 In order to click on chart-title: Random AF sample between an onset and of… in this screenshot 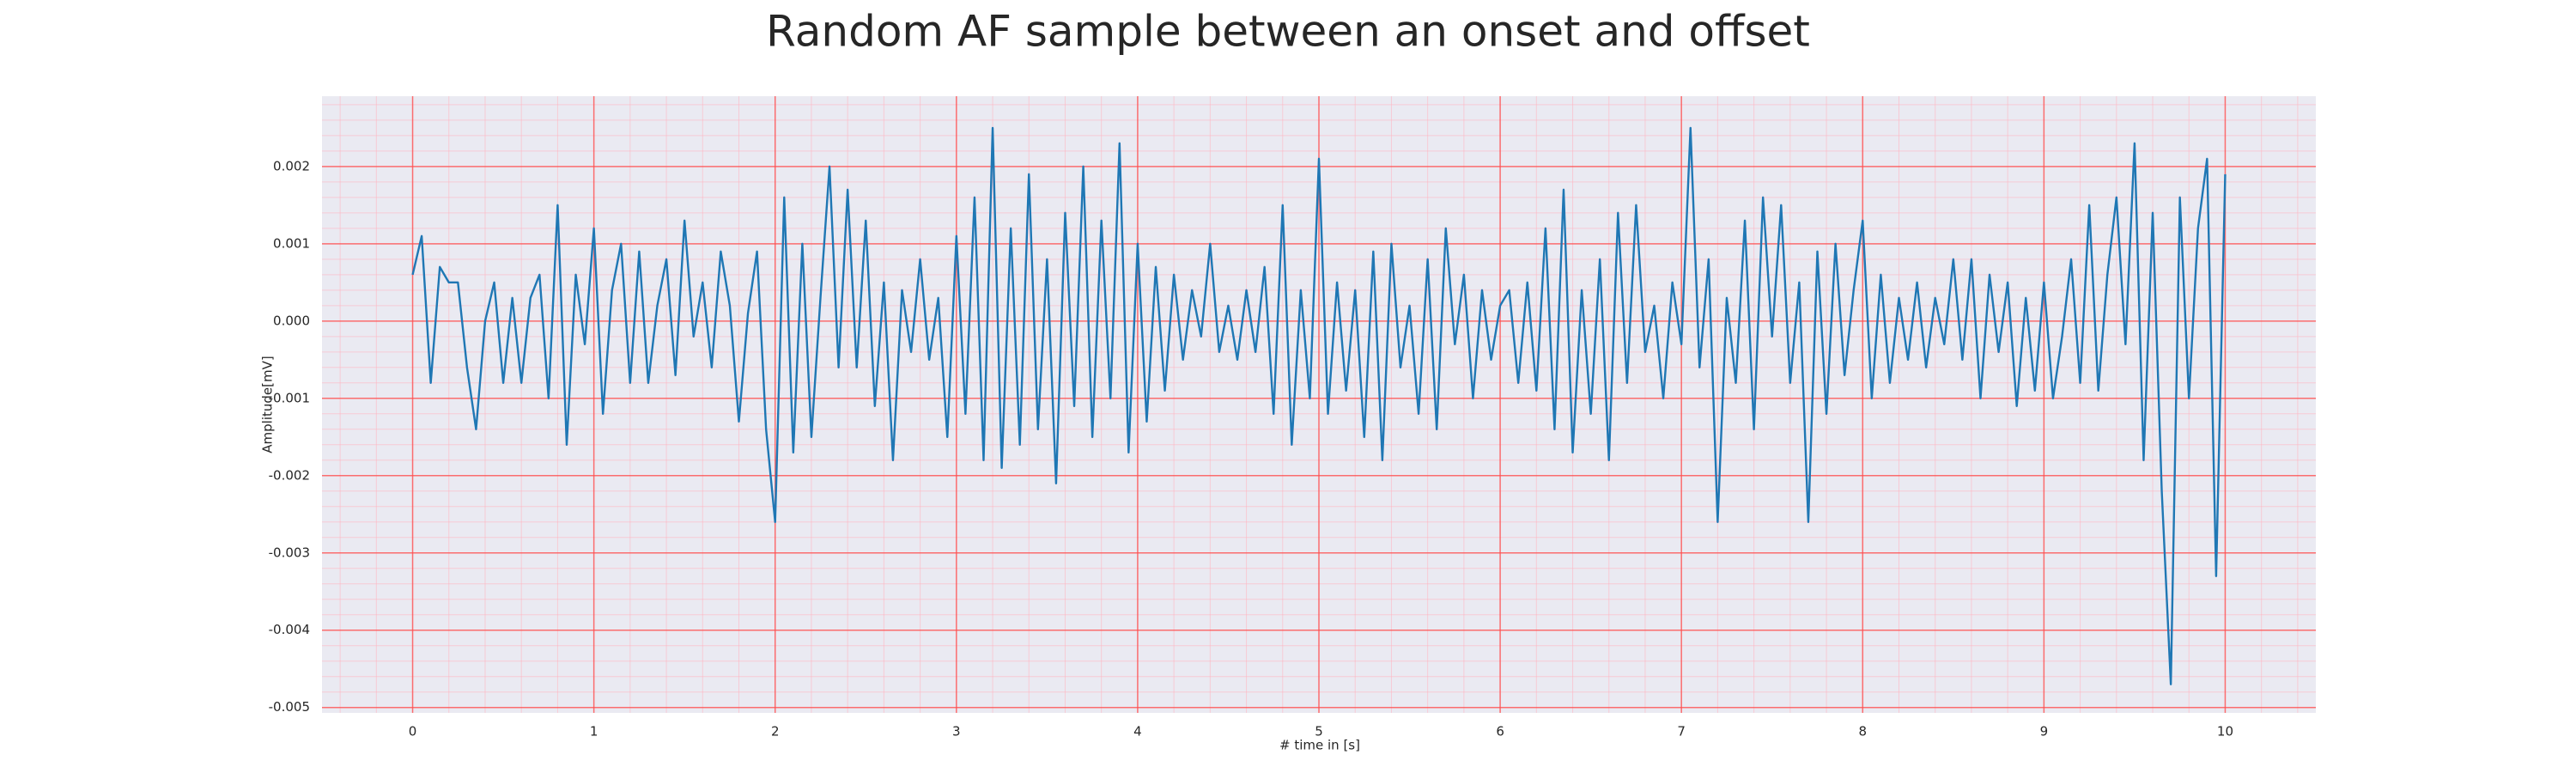, I will do `click(1288, 32)`.